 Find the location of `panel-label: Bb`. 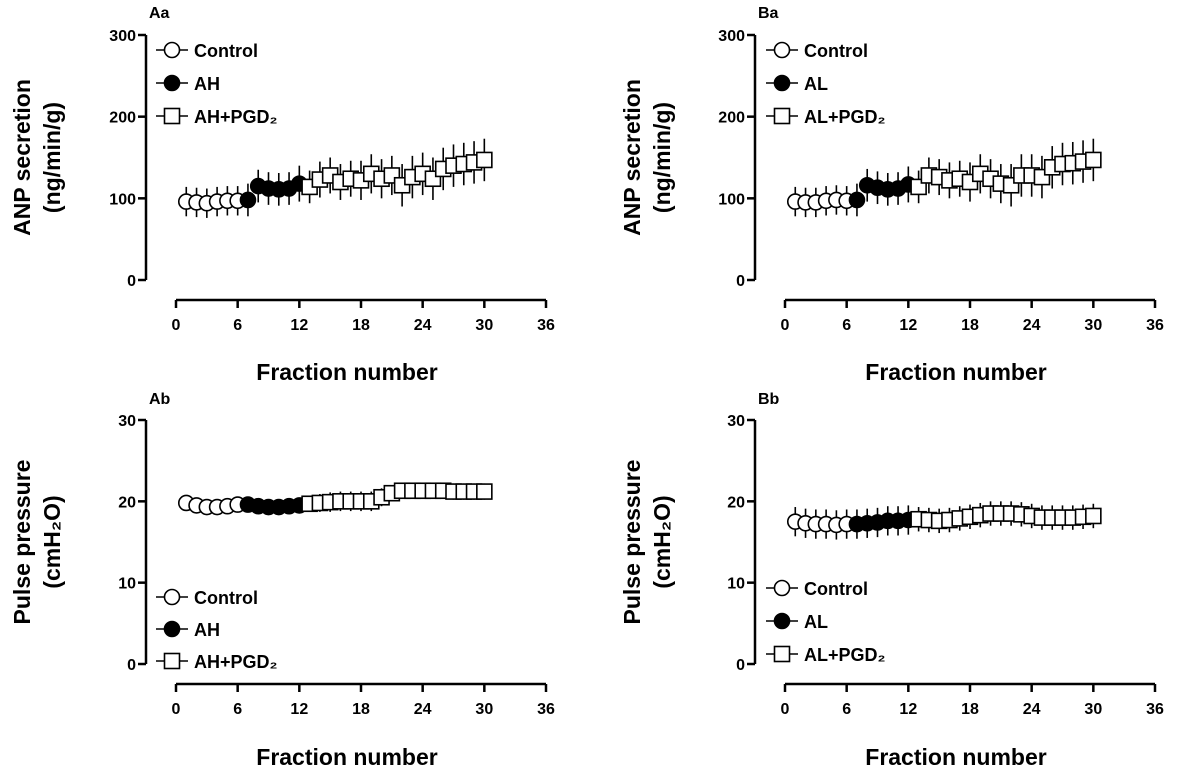

panel-label: Bb is located at coordinates (769, 399).